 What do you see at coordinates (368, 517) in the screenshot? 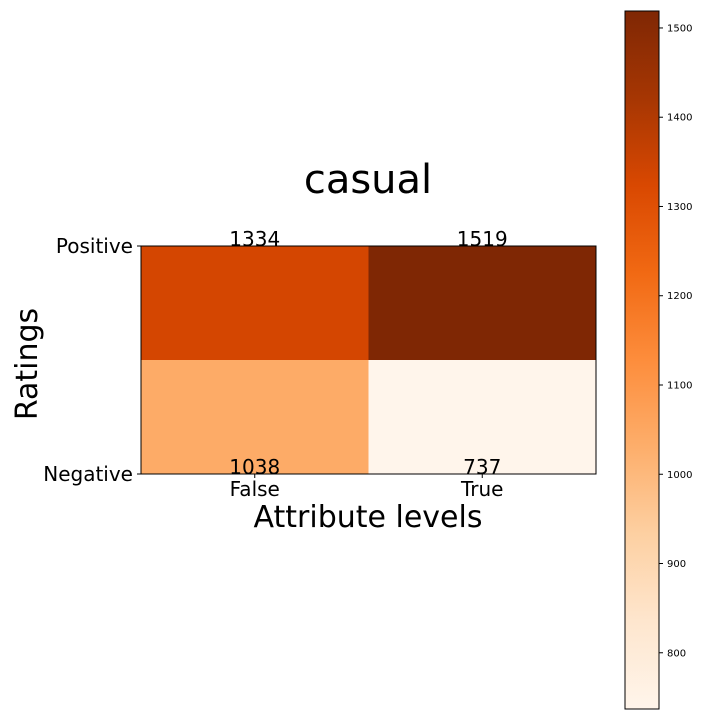
I see `x-axis-label: Attribute levels` at bounding box center [368, 517].